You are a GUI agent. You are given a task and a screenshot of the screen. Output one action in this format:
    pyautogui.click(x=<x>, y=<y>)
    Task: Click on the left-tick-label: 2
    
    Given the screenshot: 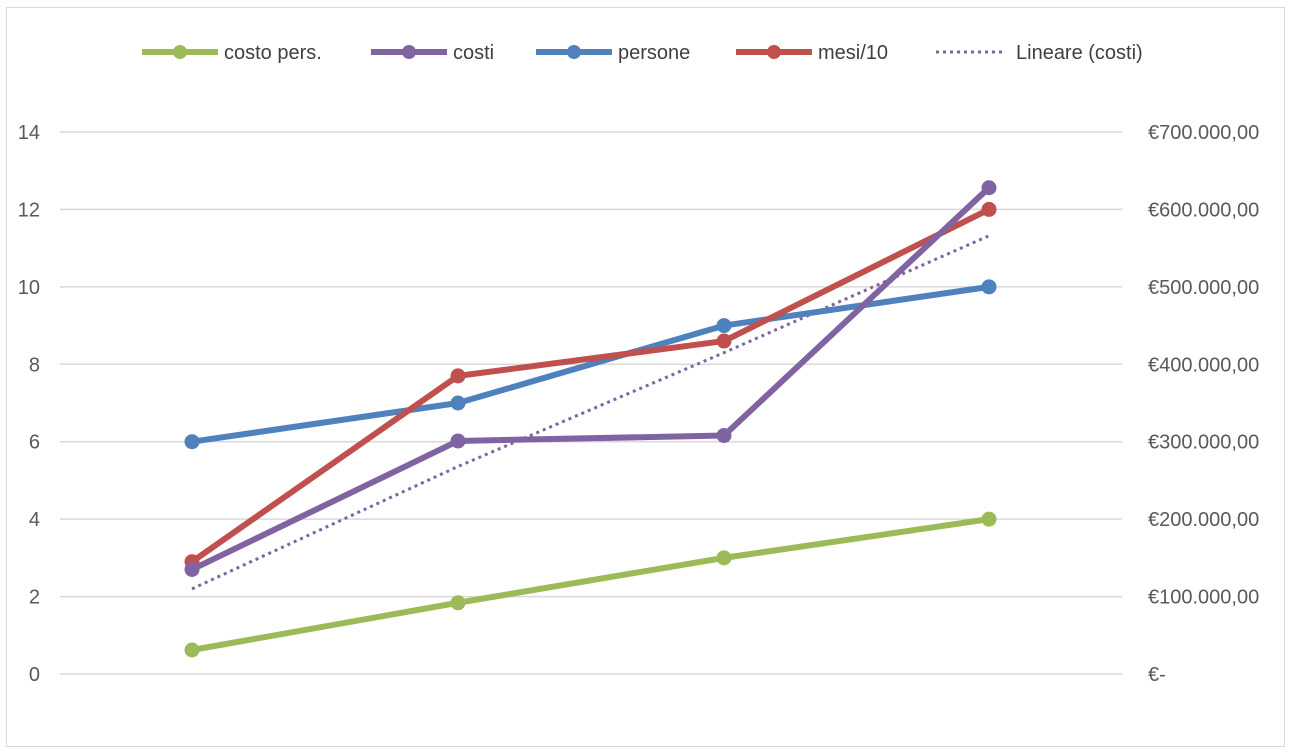 What is the action you would take?
    pyautogui.click(x=34, y=598)
    